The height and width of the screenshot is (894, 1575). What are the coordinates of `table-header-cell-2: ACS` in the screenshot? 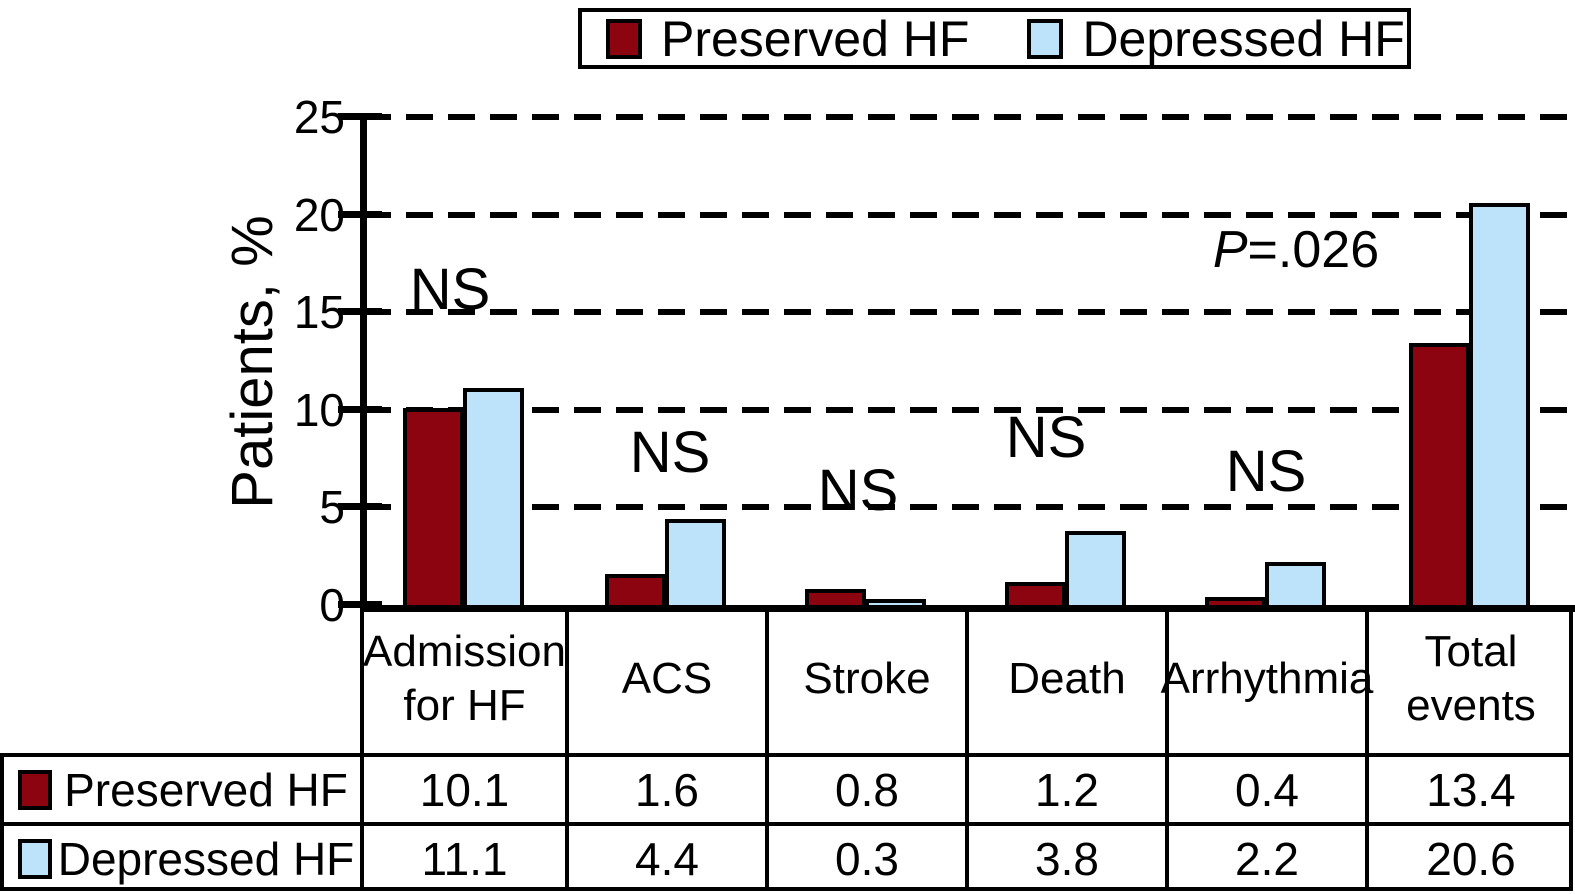 It's located at (665, 679).